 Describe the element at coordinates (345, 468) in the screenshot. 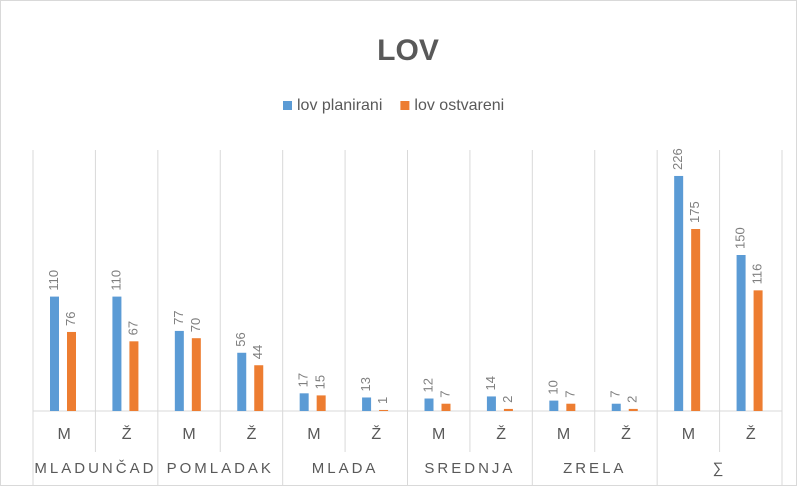

I see `group-label: MLADA` at that location.